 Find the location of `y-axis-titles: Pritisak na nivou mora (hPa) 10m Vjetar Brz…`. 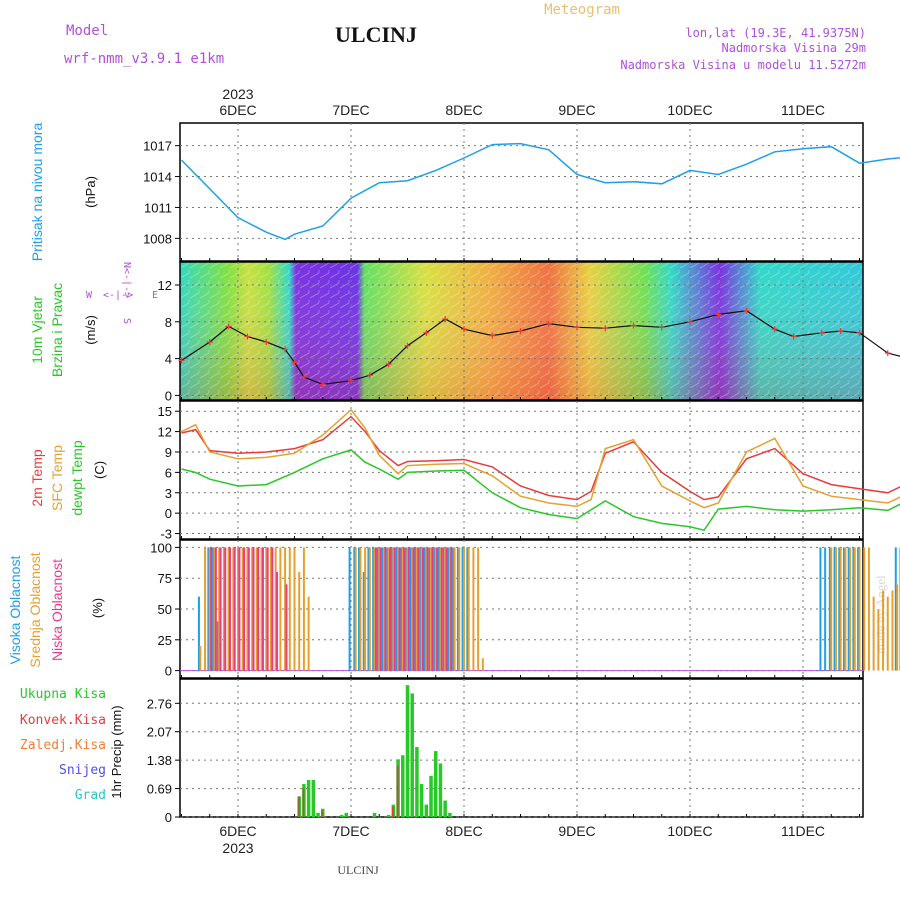

y-axis-titles: Pritisak na nivou mora (hPa) 10m Vjetar Brz… is located at coordinates (82, 463).